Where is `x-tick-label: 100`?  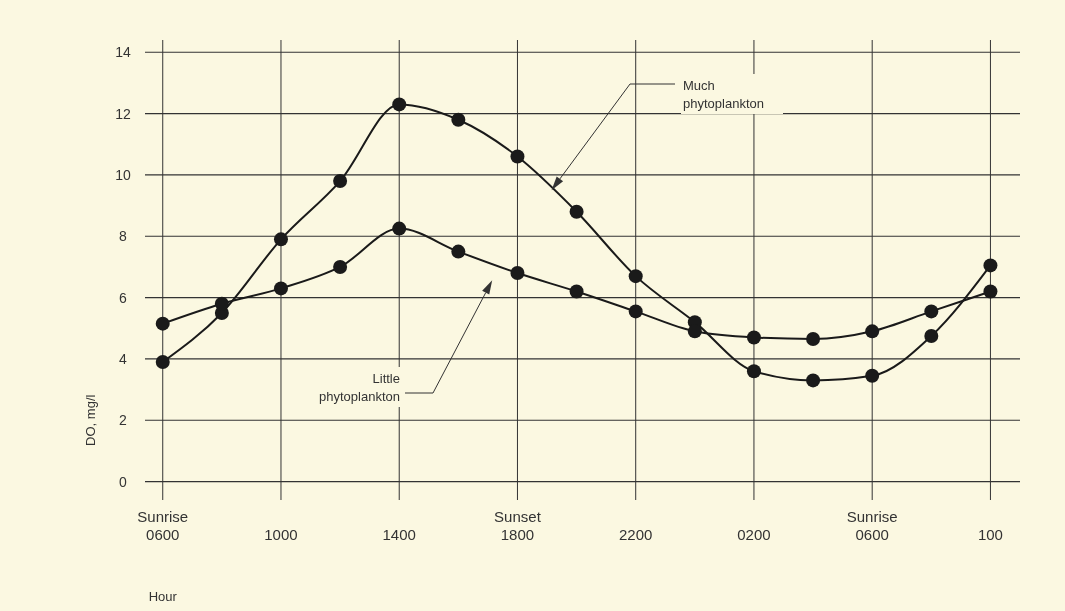 x-tick-label: 100 is located at coordinates (990, 534).